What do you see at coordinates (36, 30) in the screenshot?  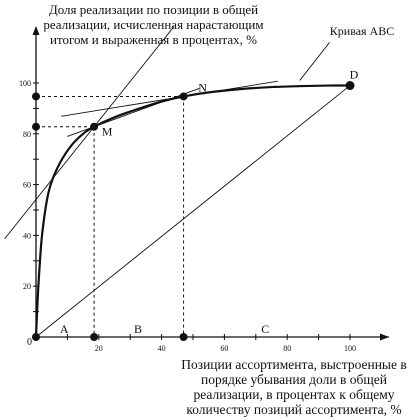 I see `y-axis-arrow` at bounding box center [36, 30].